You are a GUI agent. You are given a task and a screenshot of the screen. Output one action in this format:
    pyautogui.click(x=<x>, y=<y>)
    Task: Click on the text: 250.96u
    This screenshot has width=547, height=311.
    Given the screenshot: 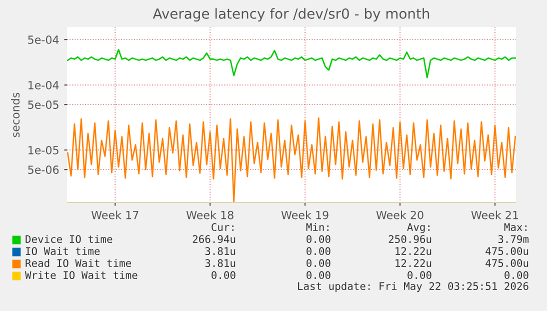 What is the action you would take?
    pyautogui.click(x=410, y=239)
    